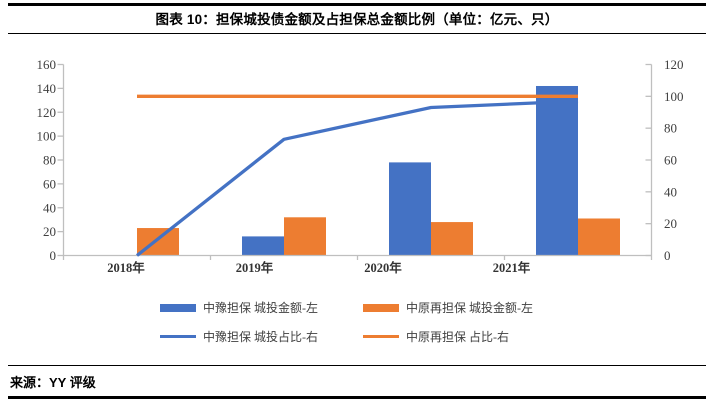 The width and height of the screenshot is (714, 401). I want to click on legend-item: 中原再担保 占比-右, so click(448, 336).